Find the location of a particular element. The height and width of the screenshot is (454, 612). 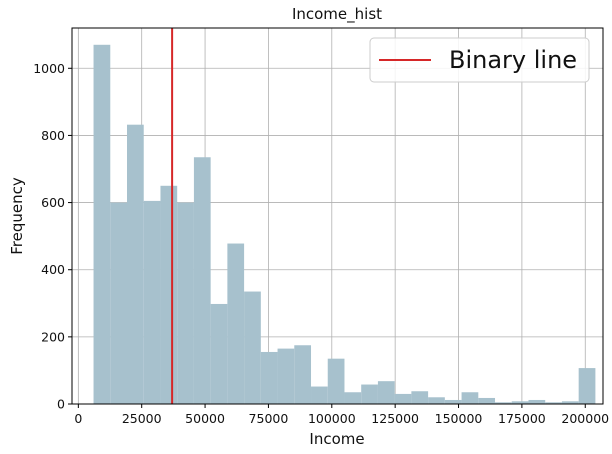

y-tick-label: 800 is located at coordinates (53, 135).